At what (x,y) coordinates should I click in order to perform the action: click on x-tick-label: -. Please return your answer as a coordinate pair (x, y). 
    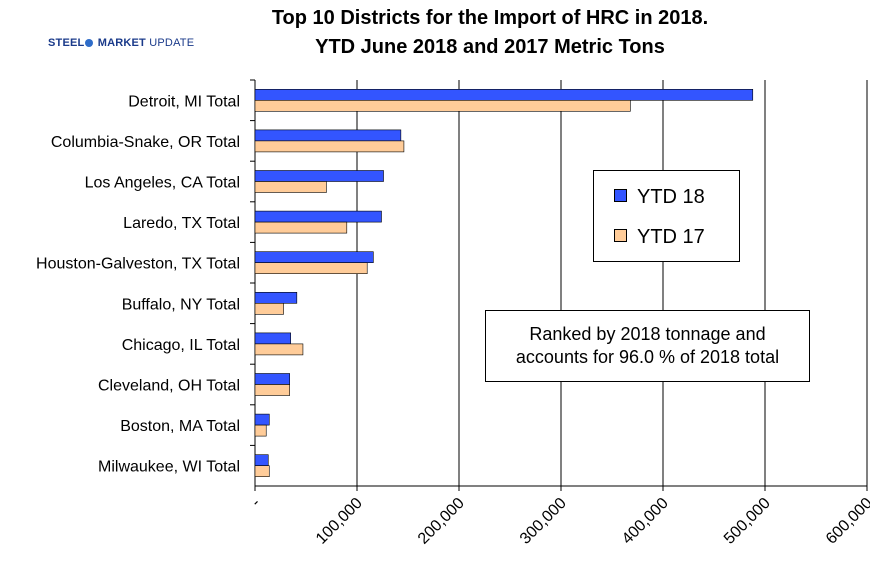
    Looking at the image, I should click on (256, 503).